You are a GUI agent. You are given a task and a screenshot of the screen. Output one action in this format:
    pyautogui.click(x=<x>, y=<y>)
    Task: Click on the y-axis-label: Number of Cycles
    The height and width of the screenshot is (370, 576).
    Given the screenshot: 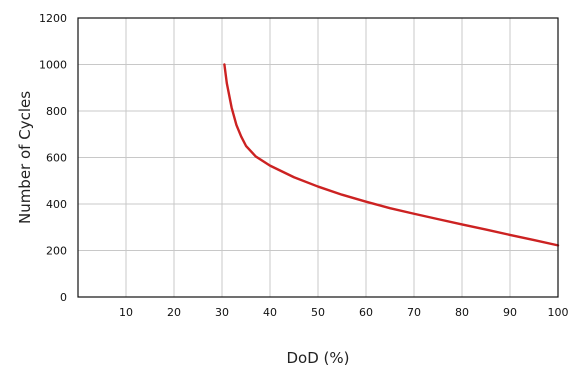 What is the action you would take?
    pyautogui.click(x=25, y=157)
    